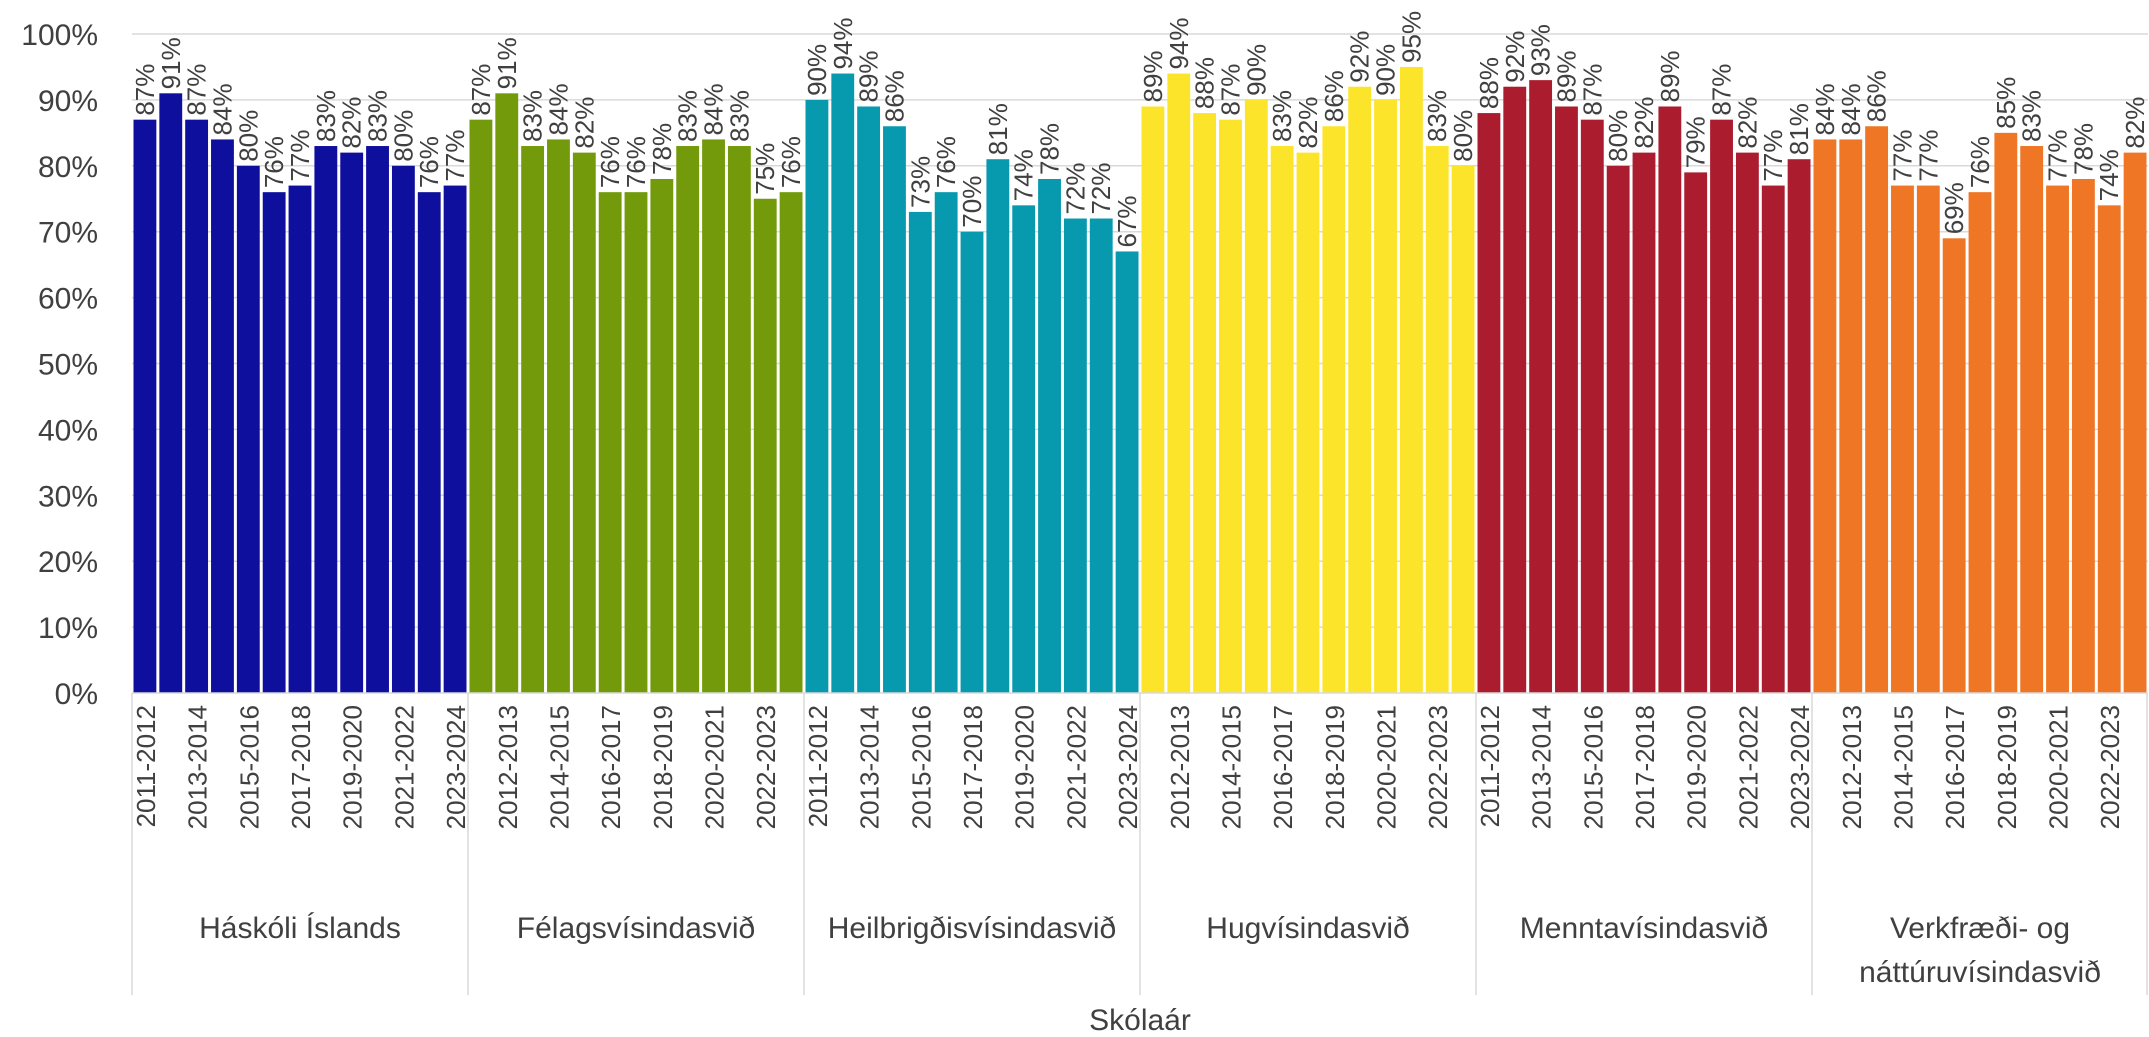 Image resolution: width=2149 pixels, height=1037 pixels. What do you see at coordinates (249, 767) in the screenshot?
I see `x-tick-label: 2015-2016` at bounding box center [249, 767].